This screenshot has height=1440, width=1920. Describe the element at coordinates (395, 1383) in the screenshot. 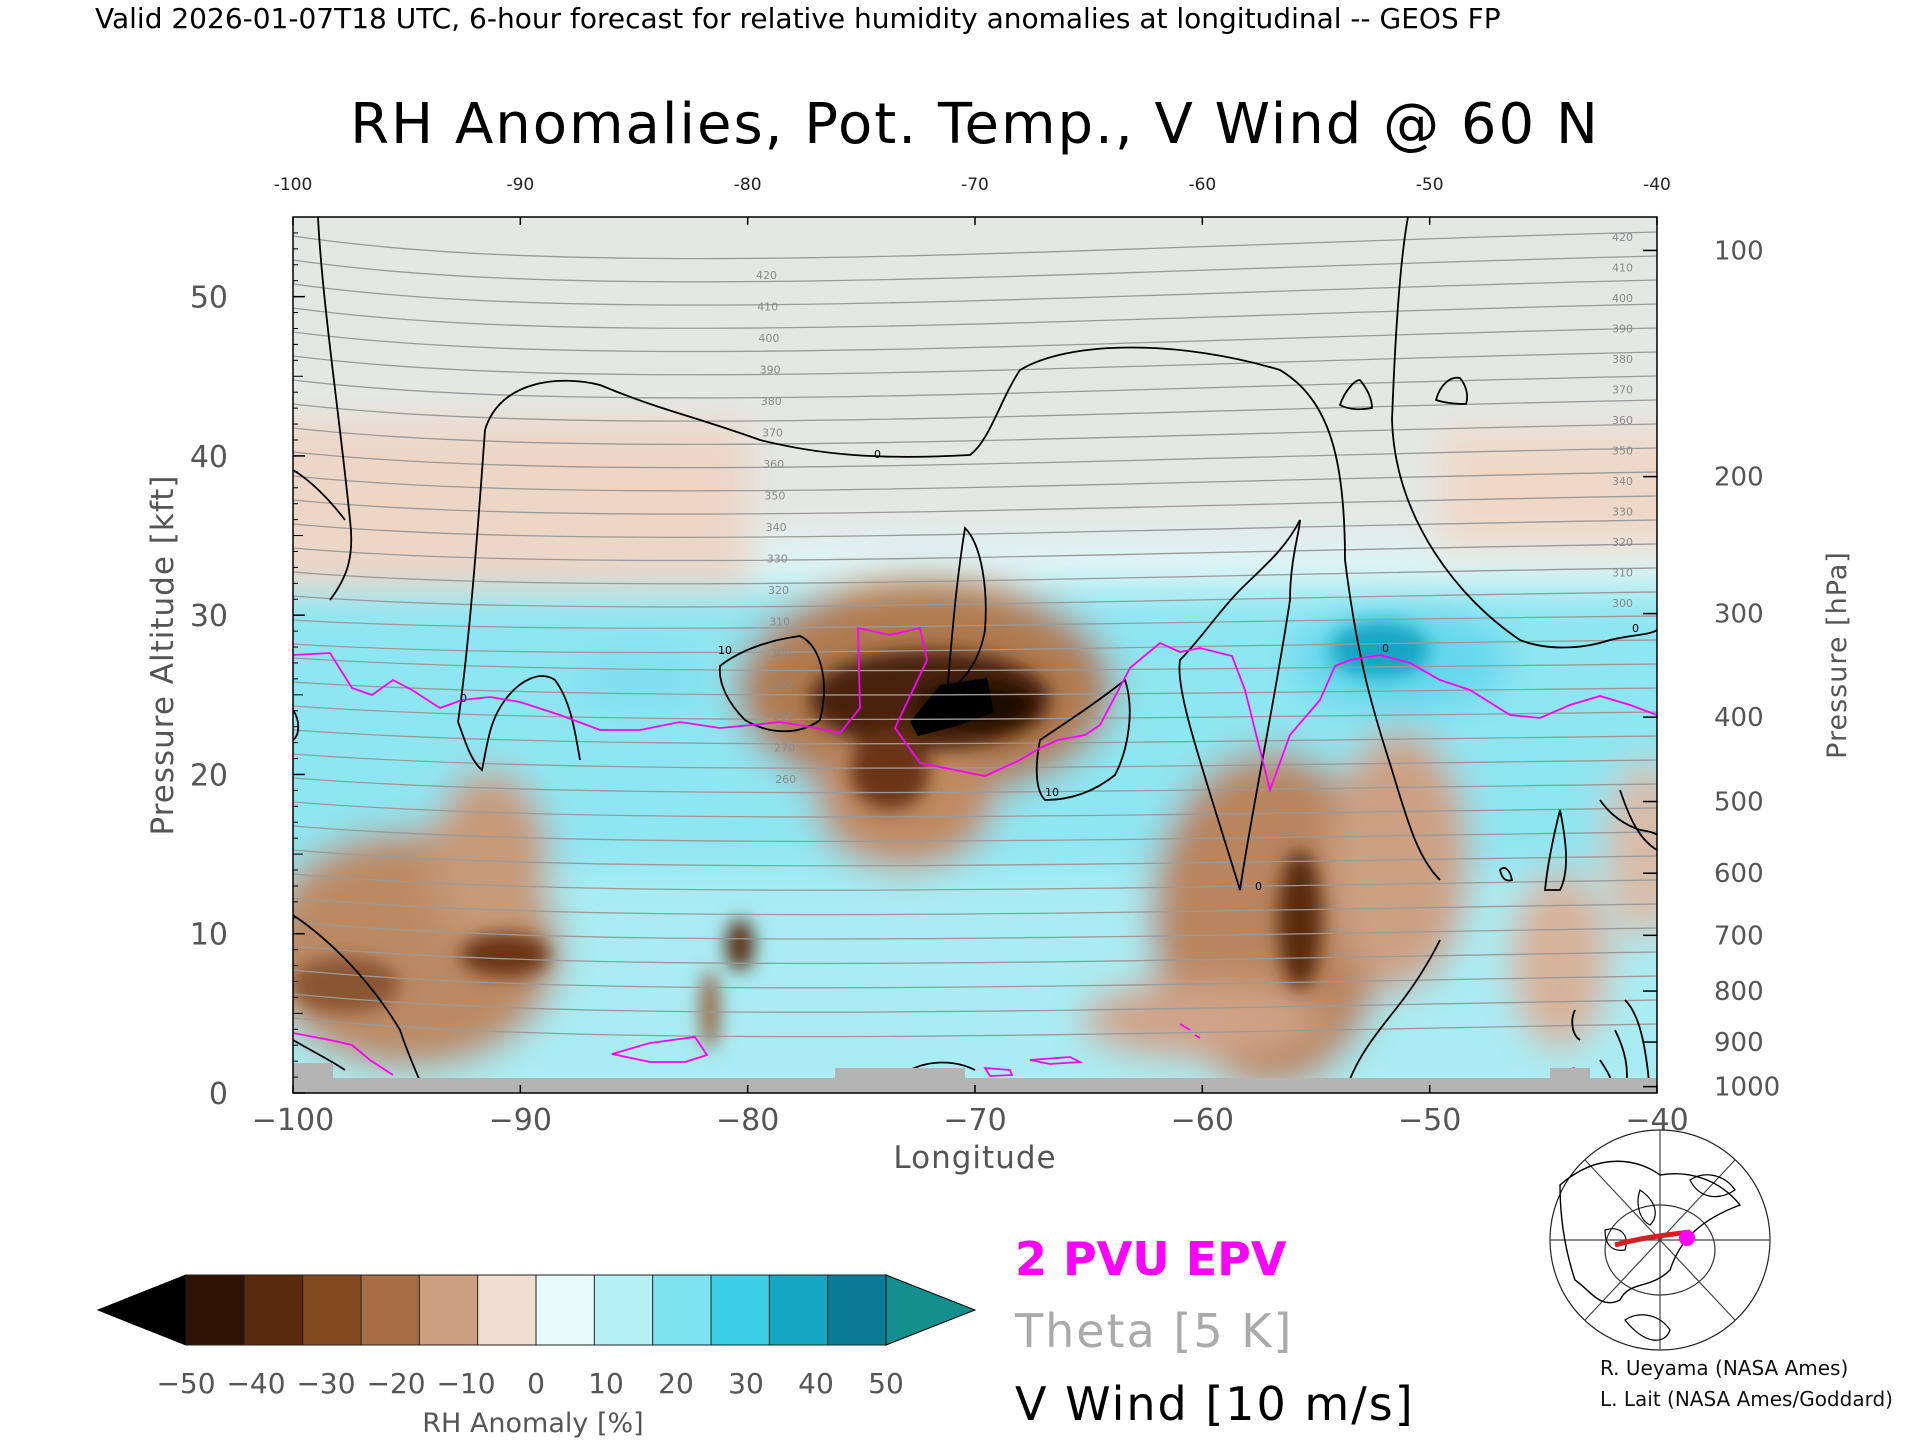

I see `colorbar-tick-label: −20` at that location.